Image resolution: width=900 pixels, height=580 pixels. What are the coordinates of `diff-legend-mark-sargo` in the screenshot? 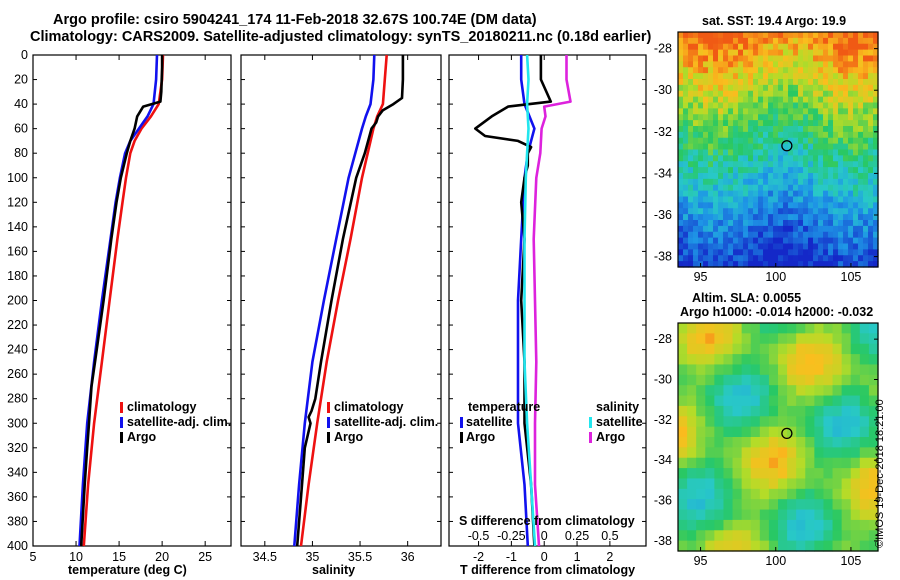 It's located at (590, 437).